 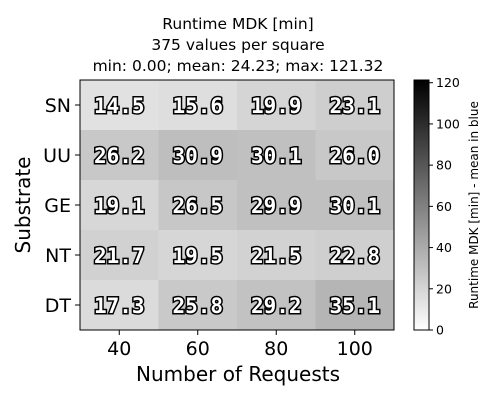 What do you see at coordinates (58, 106) in the screenshot?
I see `y-tick-label: SN` at bounding box center [58, 106].